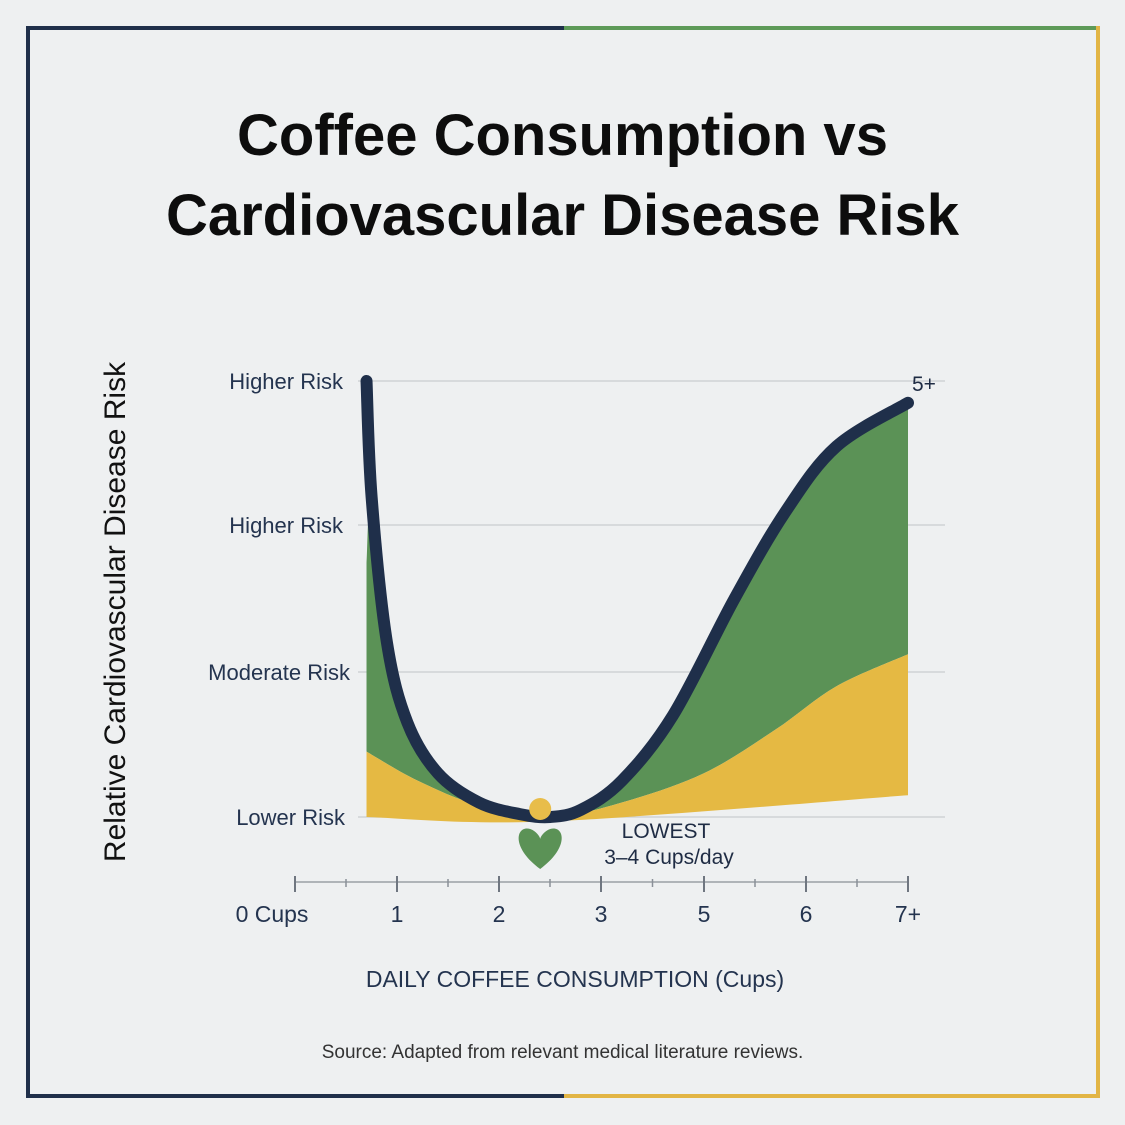 The image size is (1125, 1125). I want to click on x-axis-label: DAILY COFFEE CONSUMPTION (Cups), so click(575, 979).